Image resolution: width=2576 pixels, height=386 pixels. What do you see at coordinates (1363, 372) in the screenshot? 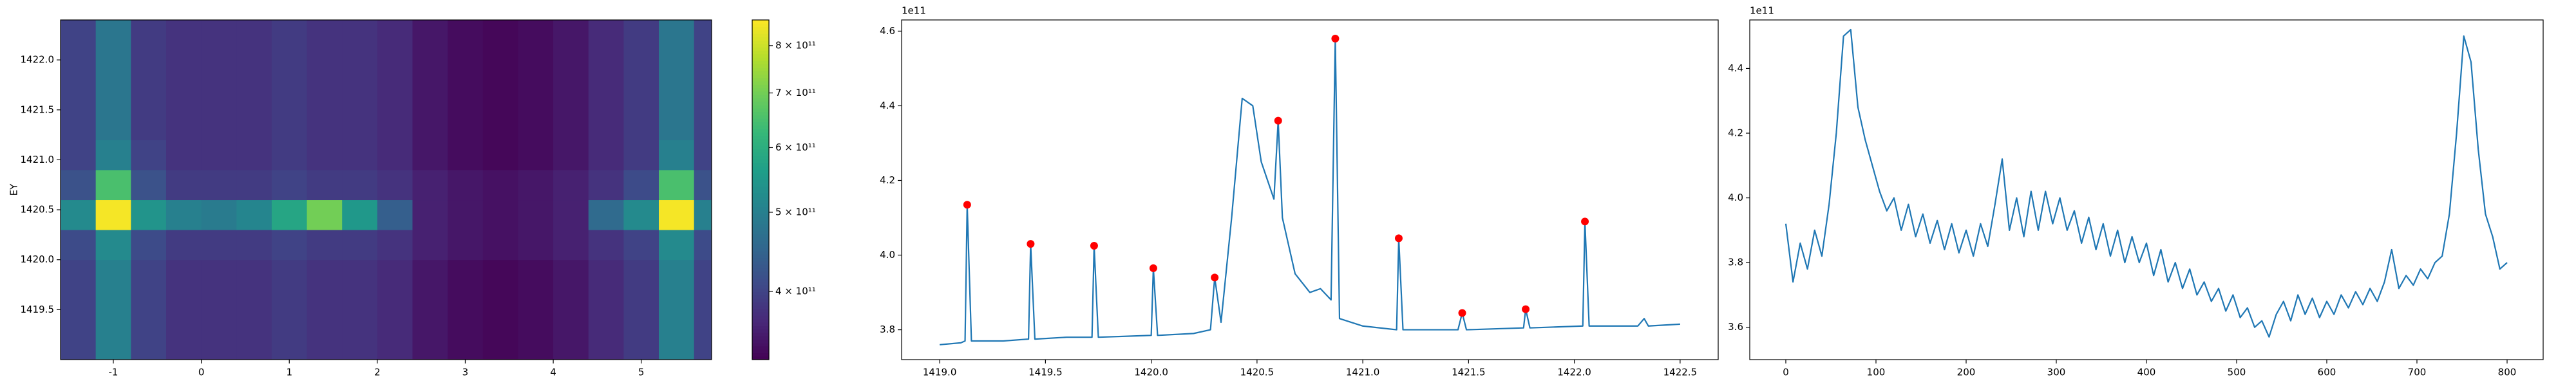
I see `x-tick-label: 1421.0` at bounding box center [1363, 372].